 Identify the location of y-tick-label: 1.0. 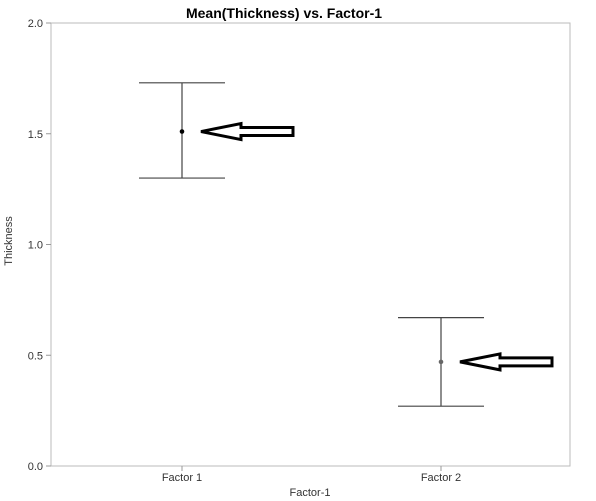
(35, 246).